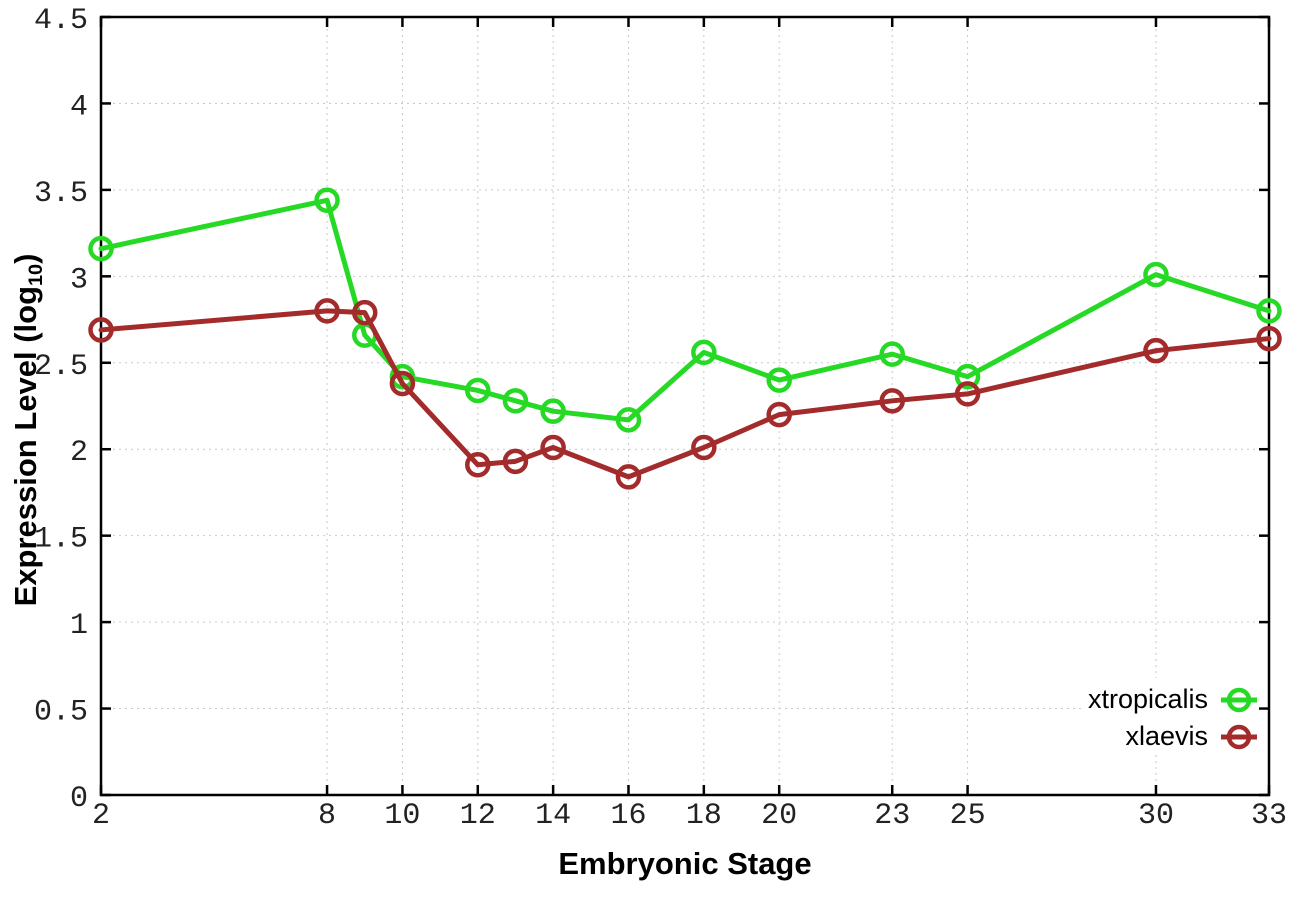 The width and height of the screenshot is (1296, 907). I want to click on svg-text: 10, so click(402, 816).